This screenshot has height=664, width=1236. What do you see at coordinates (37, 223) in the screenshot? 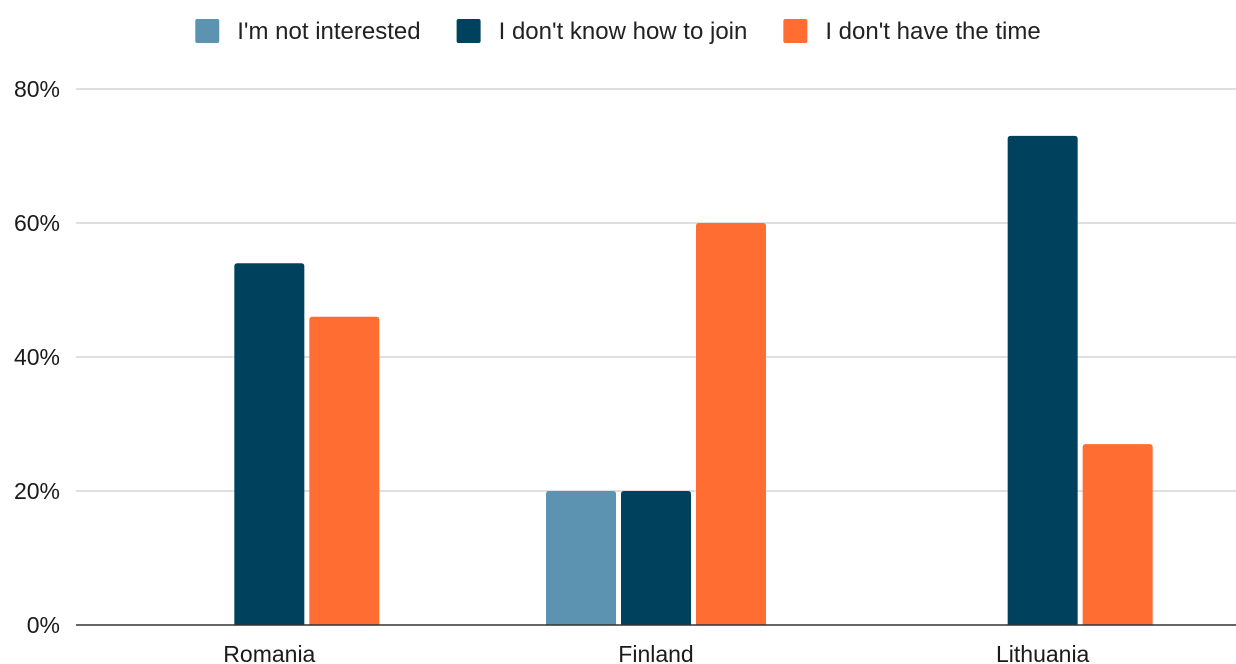
I see `y-tick-label: 60%` at bounding box center [37, 223].